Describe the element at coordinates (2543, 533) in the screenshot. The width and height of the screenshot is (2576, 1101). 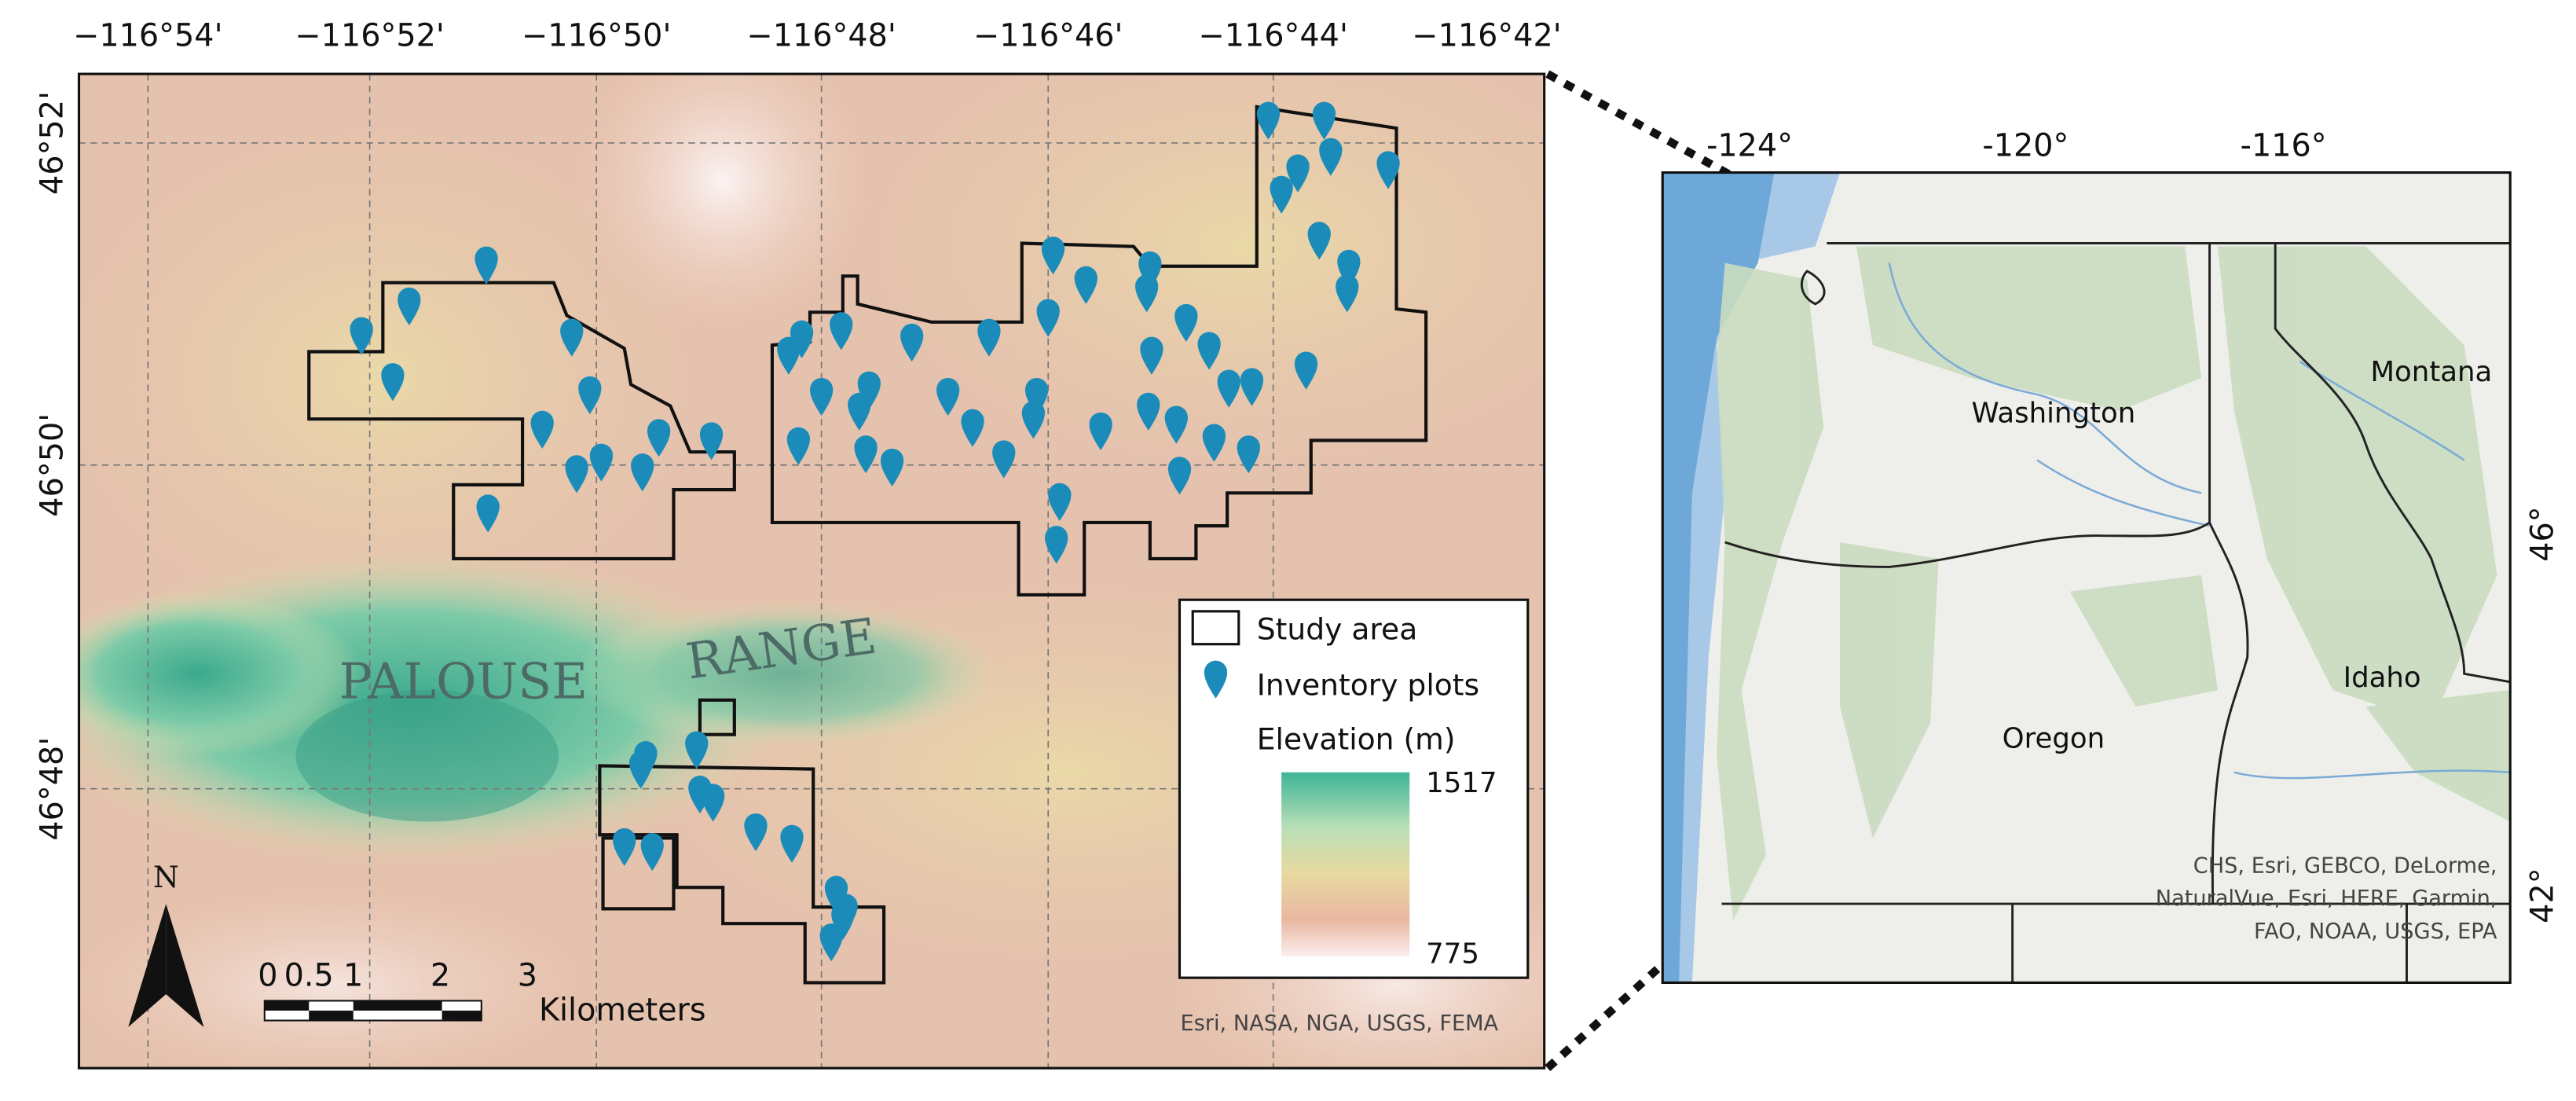
I see `lat-tick: 46°` at that location.